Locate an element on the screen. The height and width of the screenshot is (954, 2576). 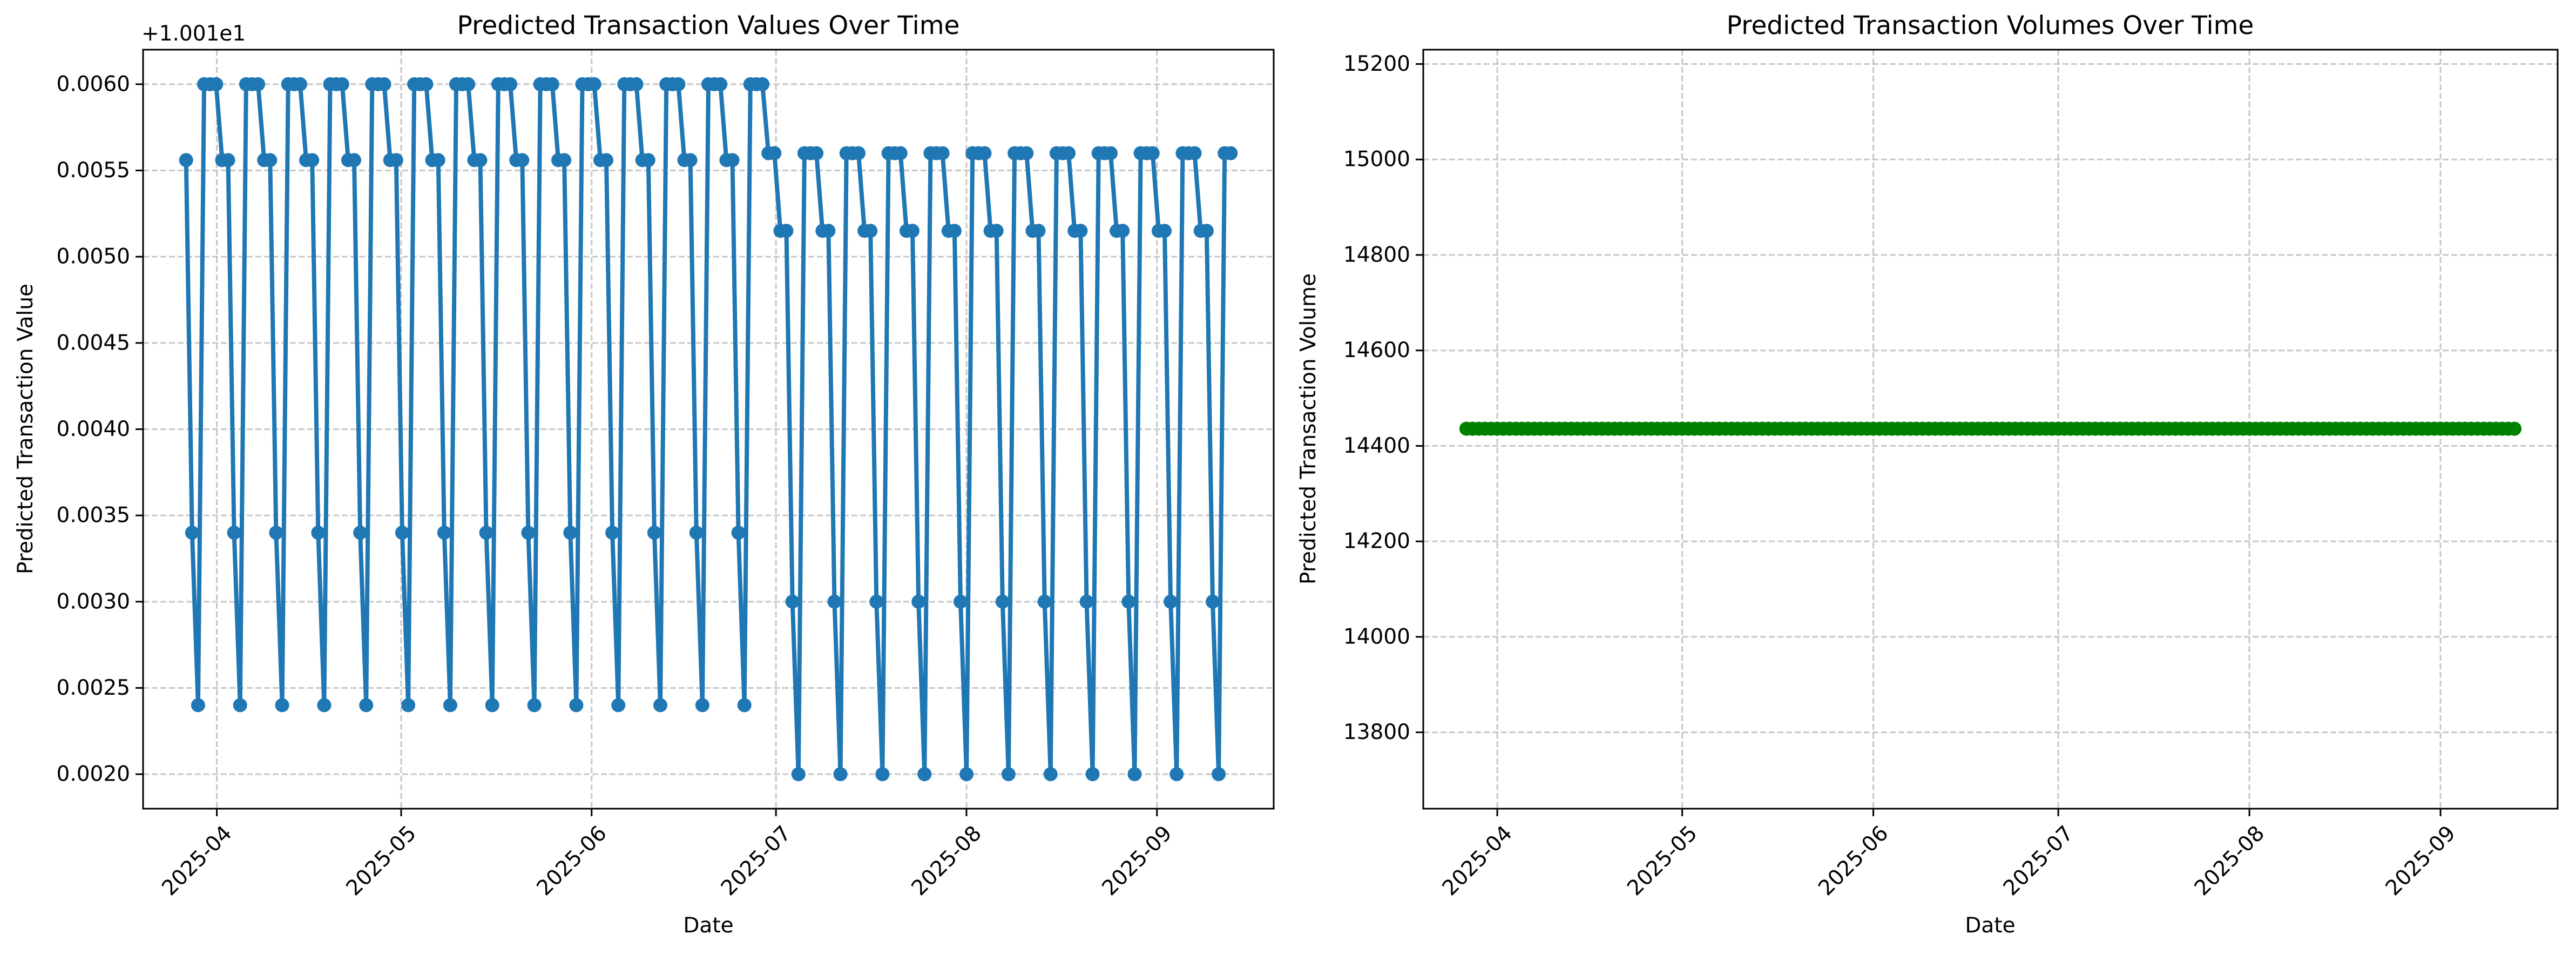
chart-title: Predicted Transaction Volumes Over Time is located at coordinates (1991, 26).